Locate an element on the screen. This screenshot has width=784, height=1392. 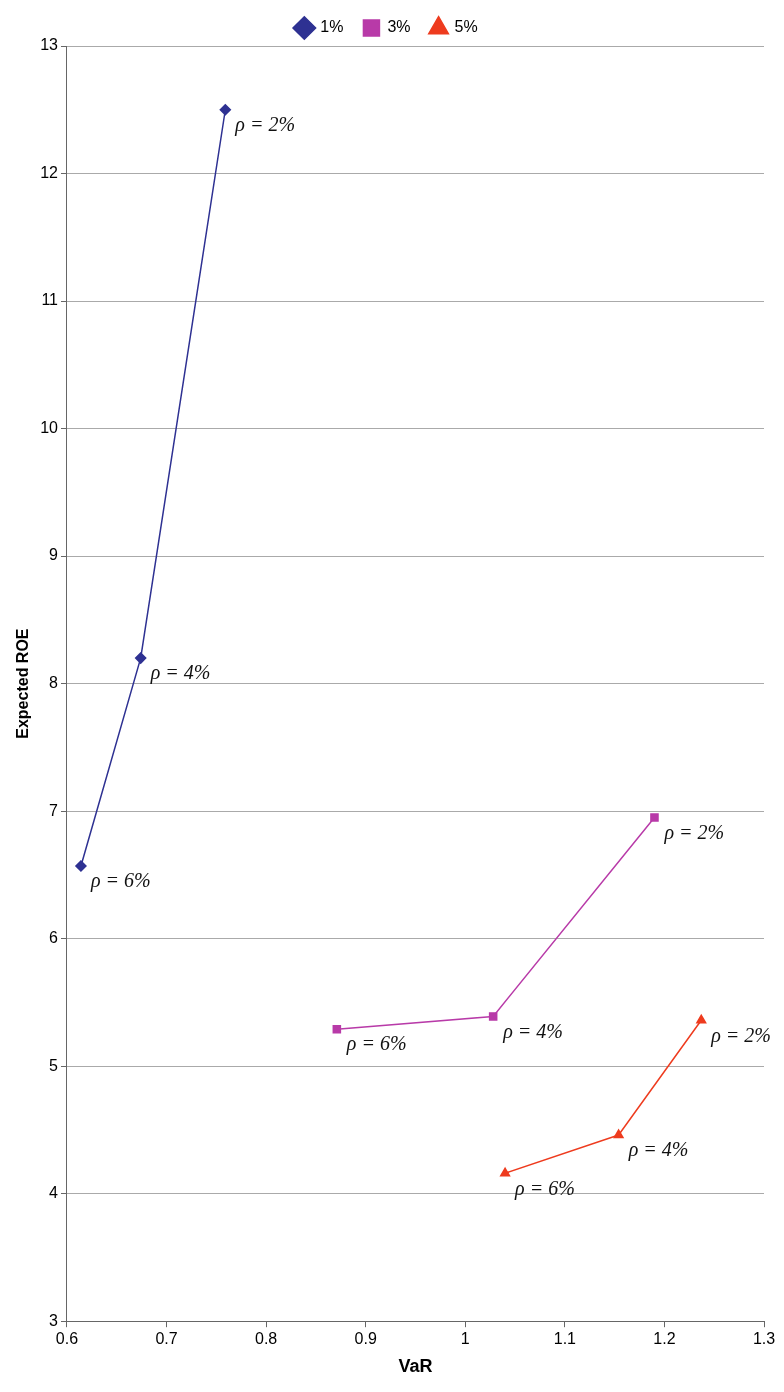
x-tick-label: 0.7 is located at coordinates (166, 1339).